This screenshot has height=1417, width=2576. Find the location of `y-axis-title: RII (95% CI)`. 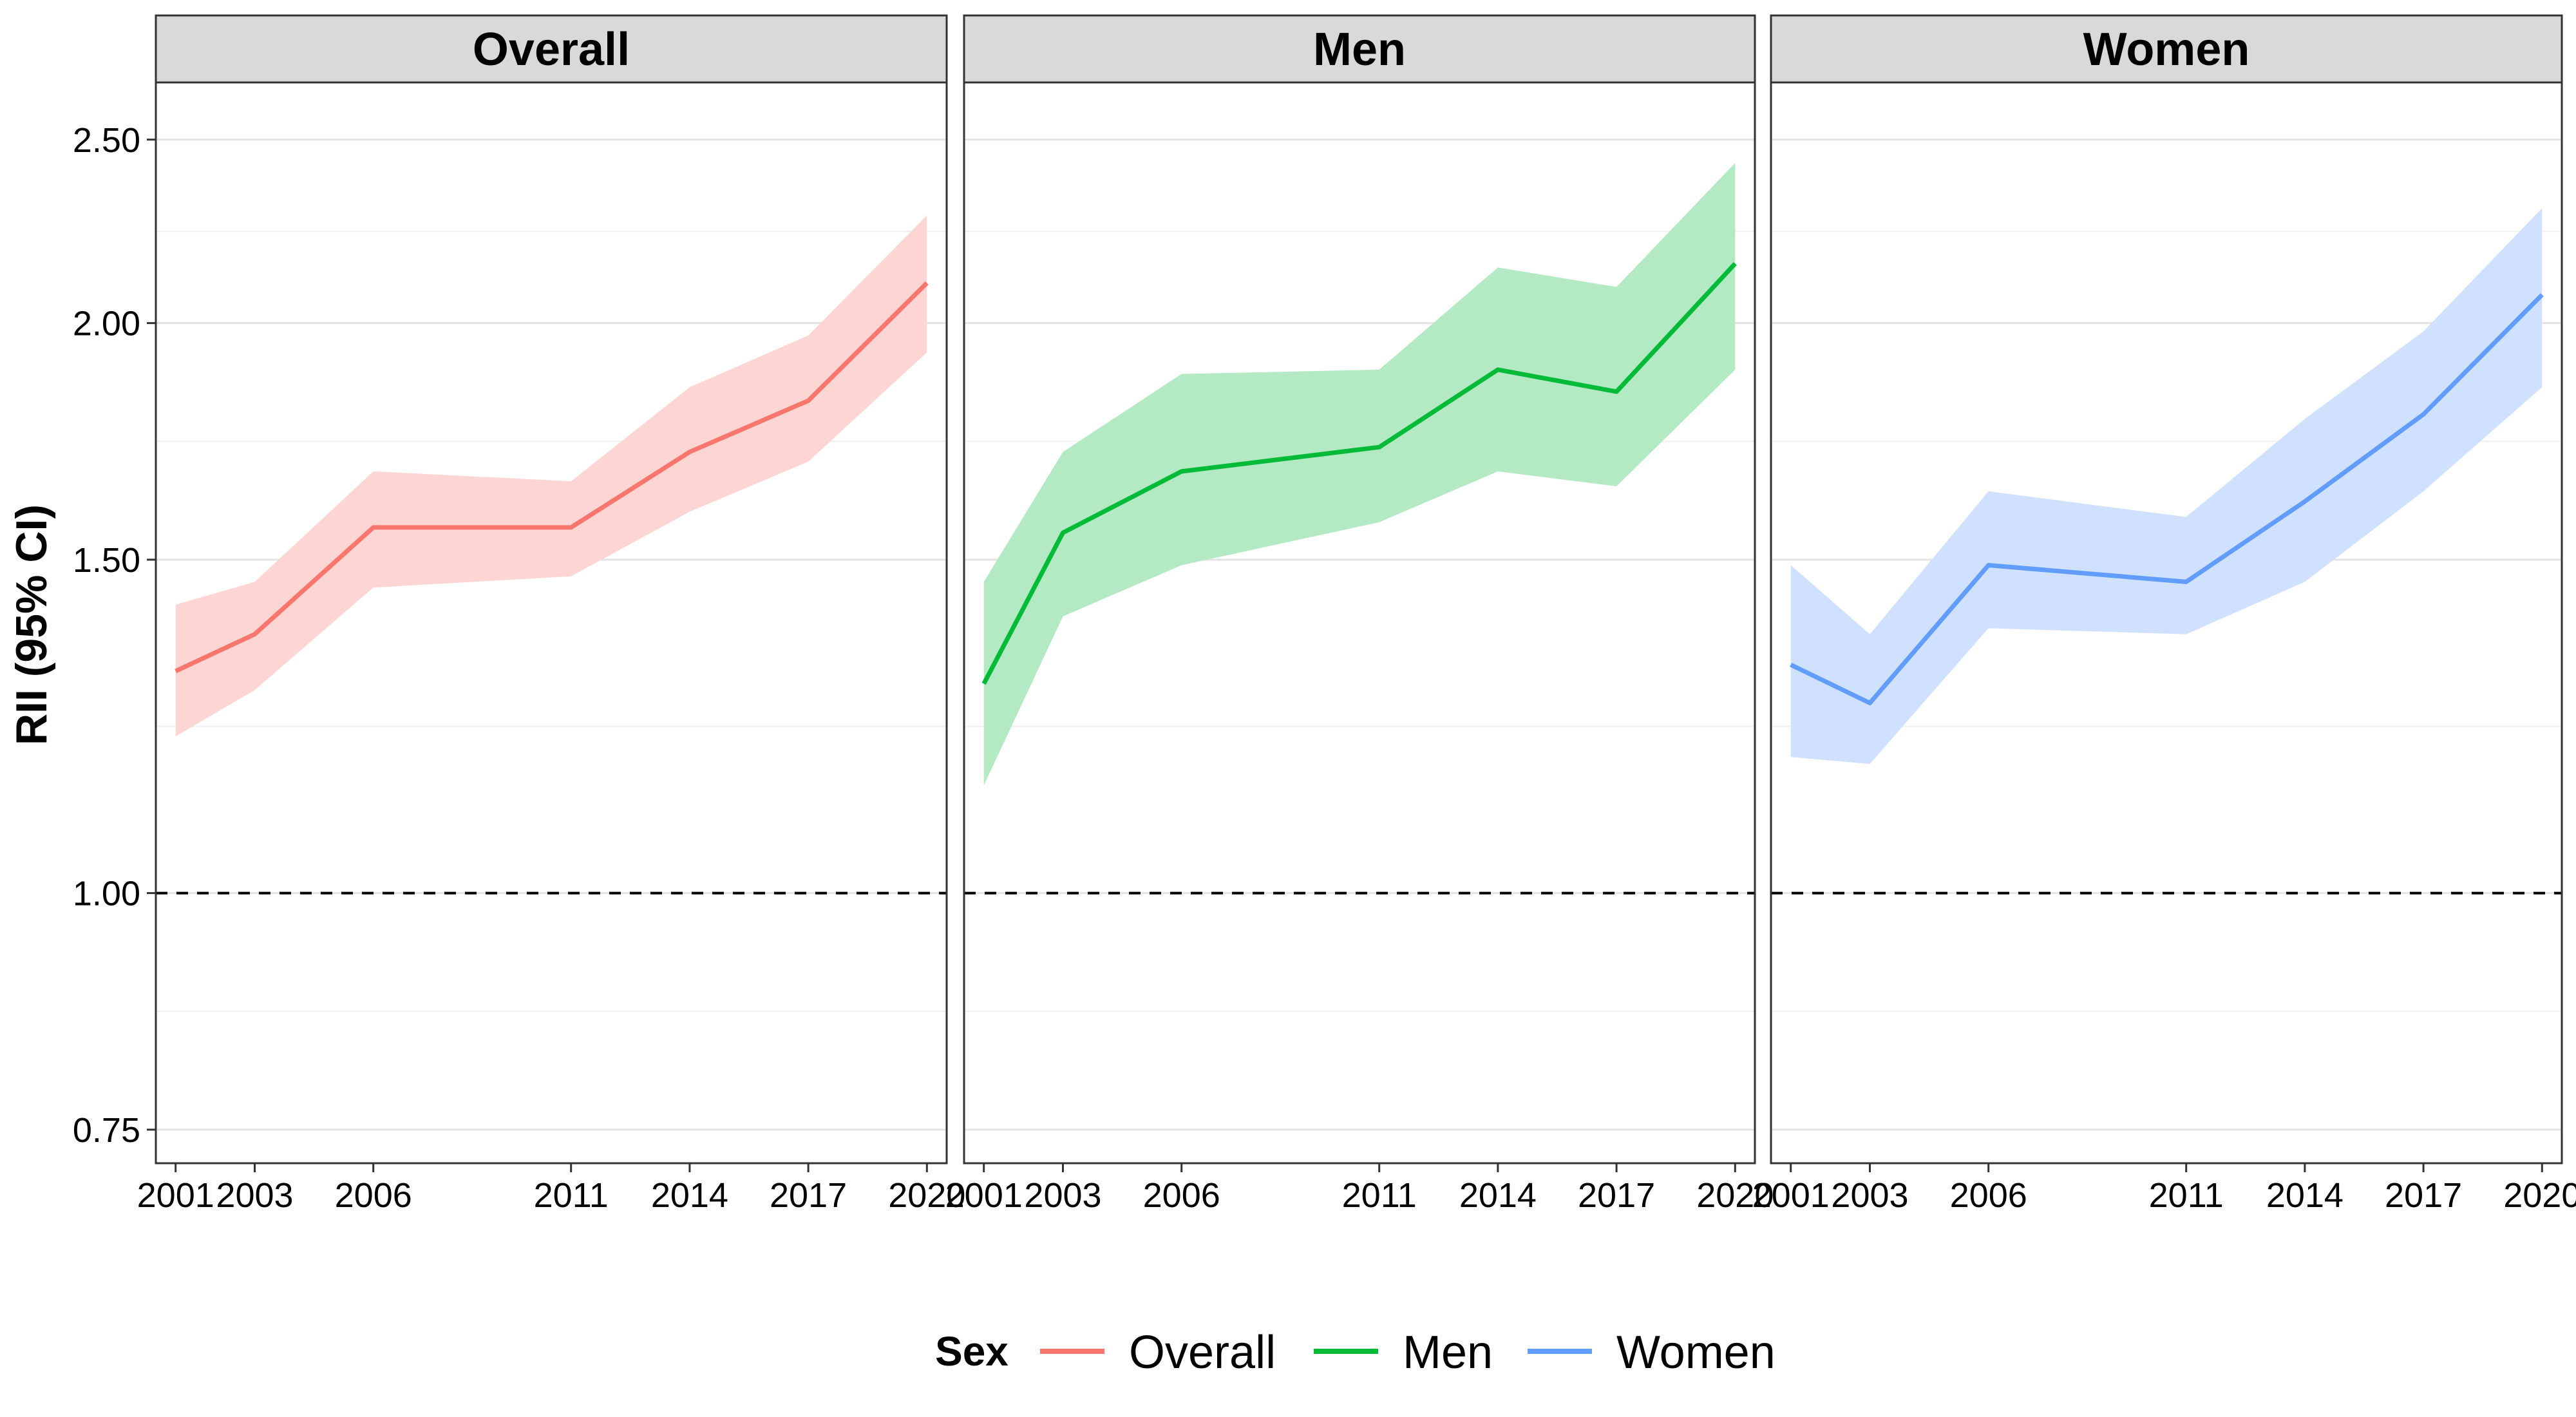

y-axis-title: RII (95% CI) is located at coordinates (32, 624).